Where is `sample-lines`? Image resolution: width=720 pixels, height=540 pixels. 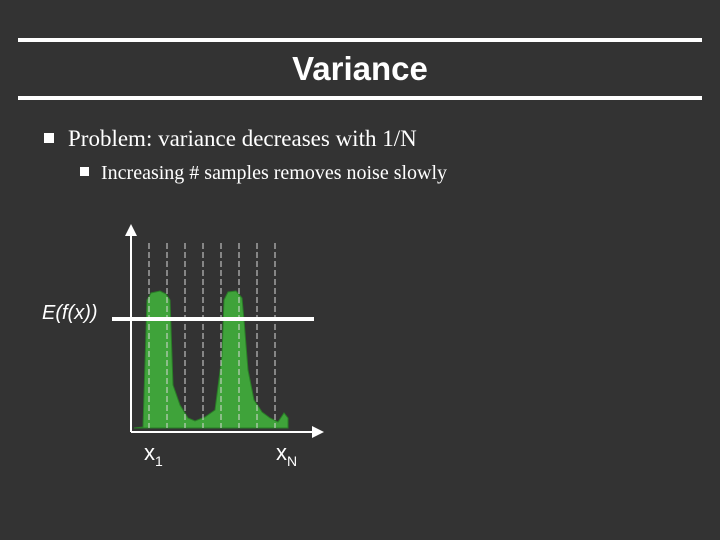
sample-lines is located at coordinates (212, 335).